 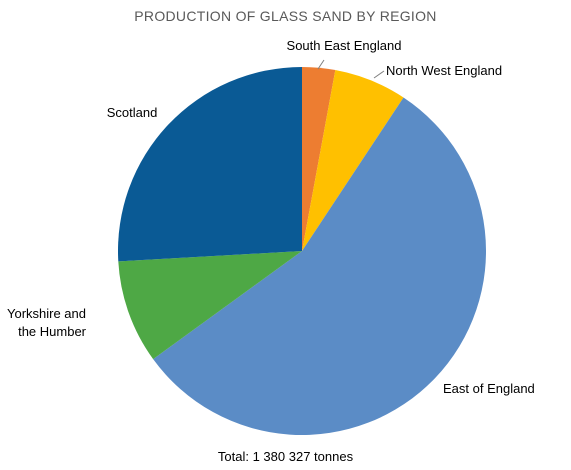 I want to click on slice-label: South East England, so click(x=344, y=45).